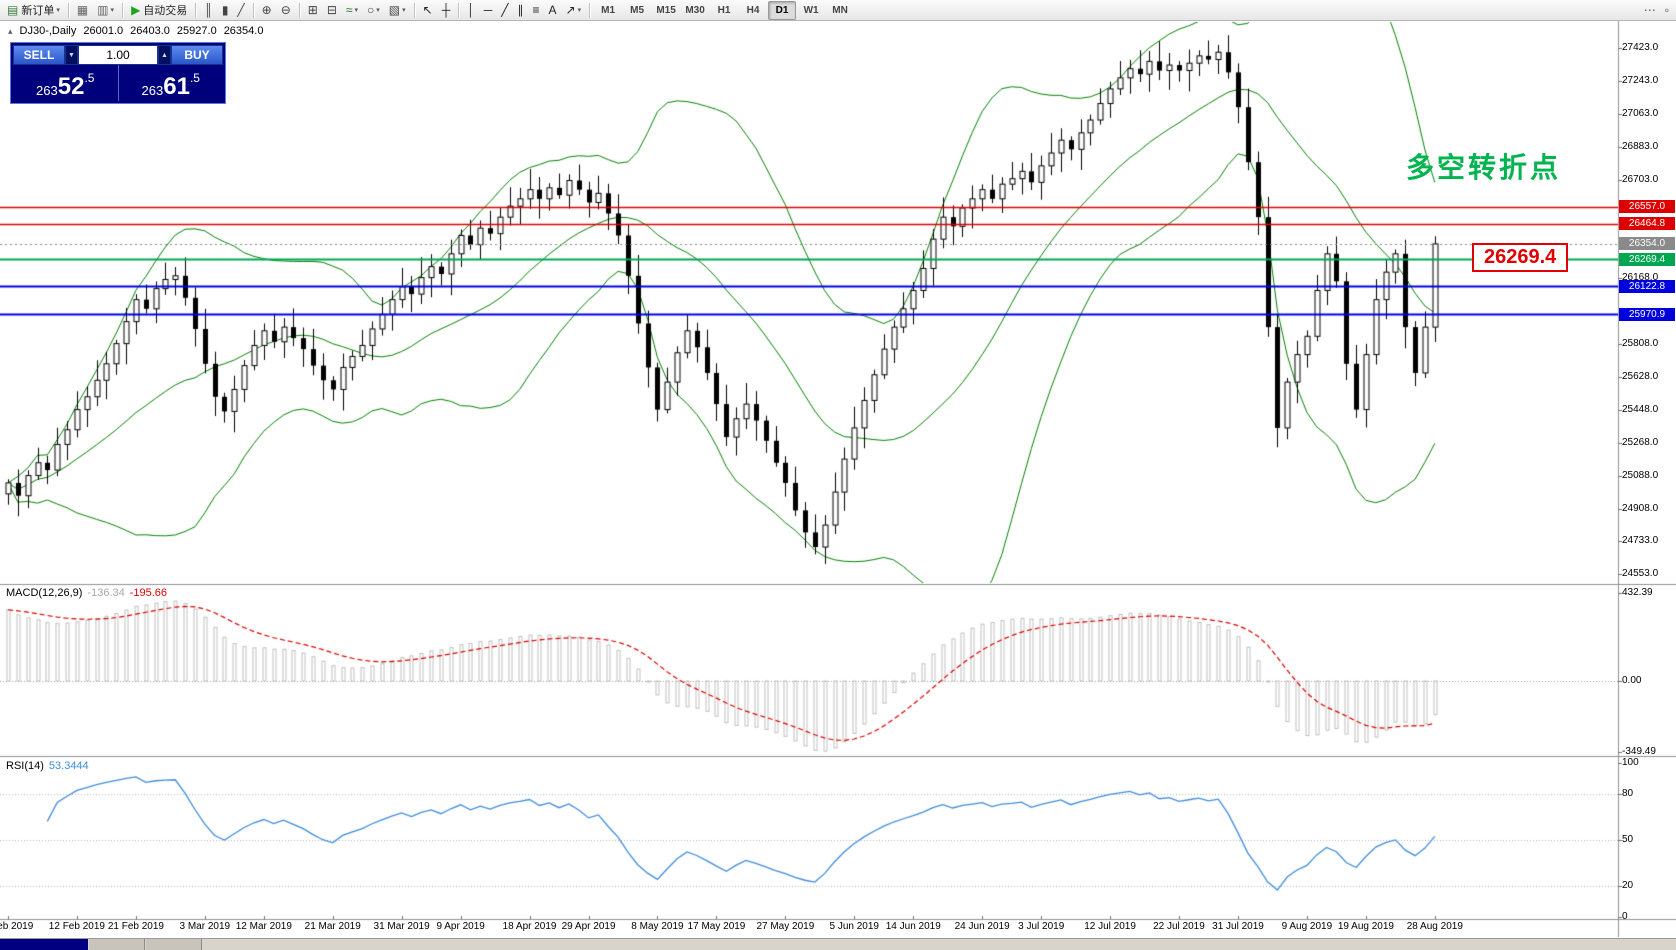  I want to click on date-label: 3 Mar 2019, so click(205, 926).